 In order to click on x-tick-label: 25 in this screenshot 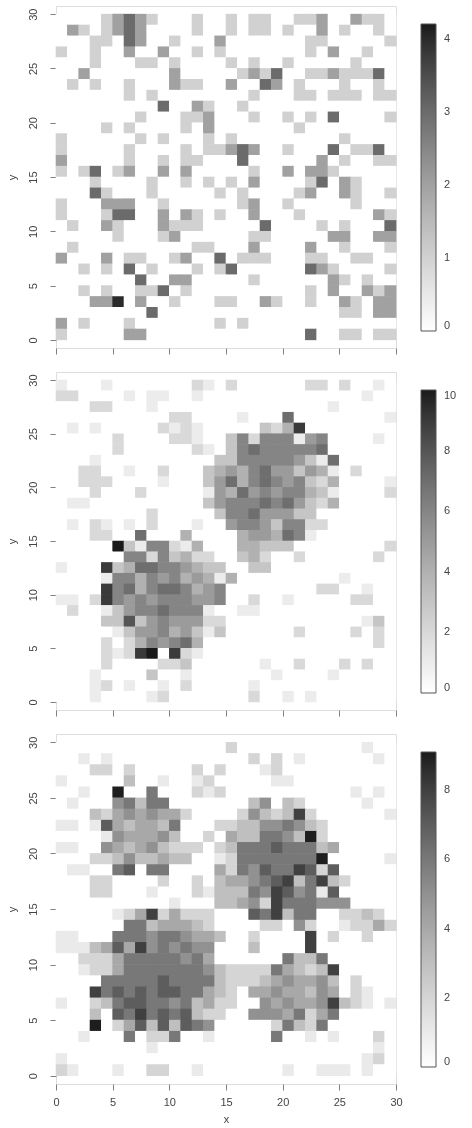, I will do `click(339, 1101)`.